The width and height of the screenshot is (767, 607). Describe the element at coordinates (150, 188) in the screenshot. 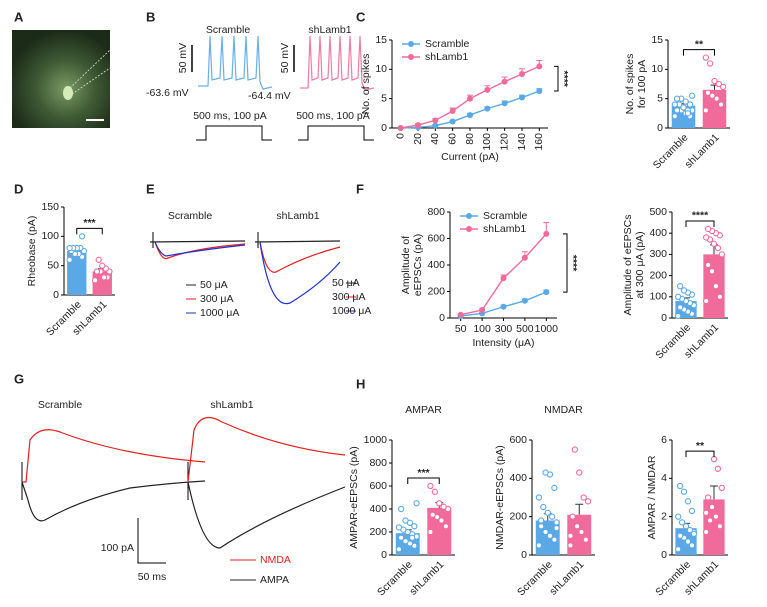

I see `panel-label: E` at that location.